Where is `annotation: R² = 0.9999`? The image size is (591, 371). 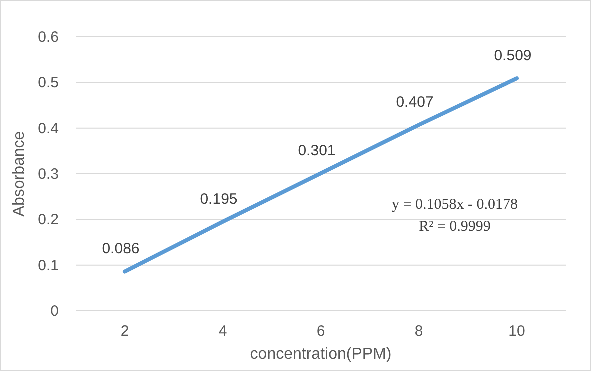 annotation: R² = 0.9999 is located at coordinates (455, 227).